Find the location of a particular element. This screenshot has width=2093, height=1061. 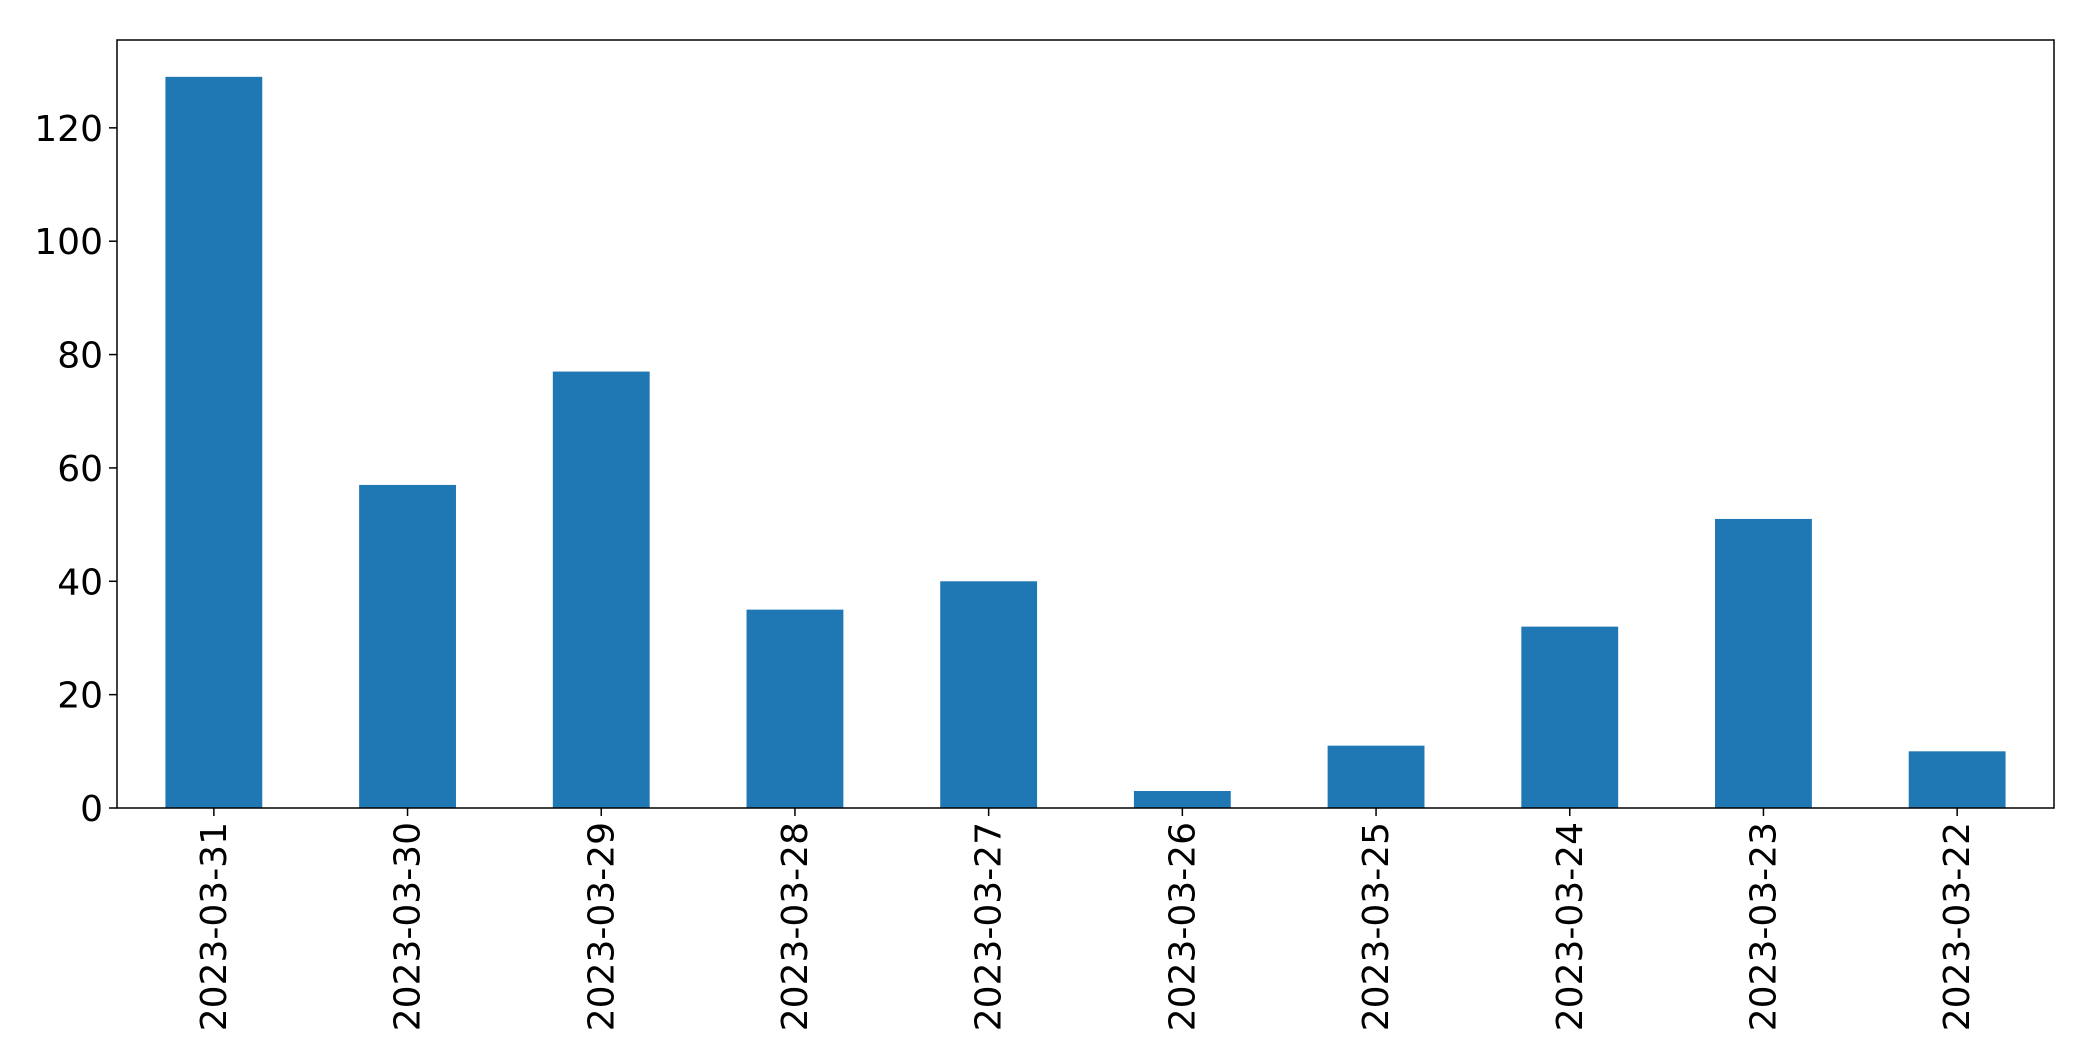

x-tick-label: 2023-03-24 is located at coordinates (1570, 926).